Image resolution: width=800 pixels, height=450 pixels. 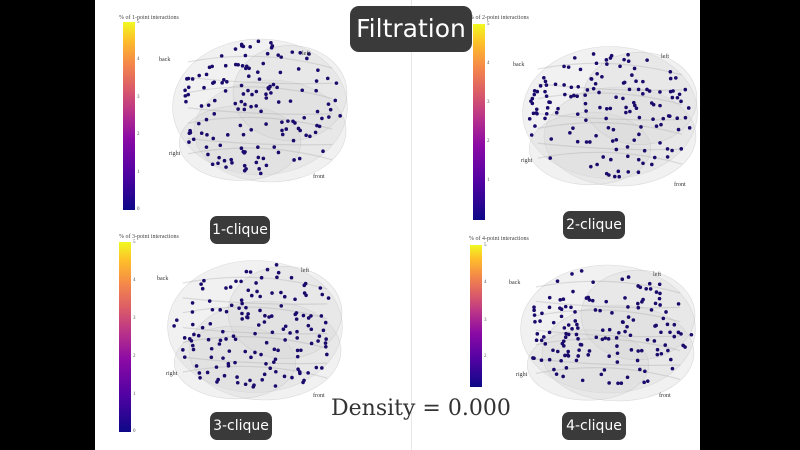 I want to click on colorbar-tick: 3, so click(x=134, y=318).